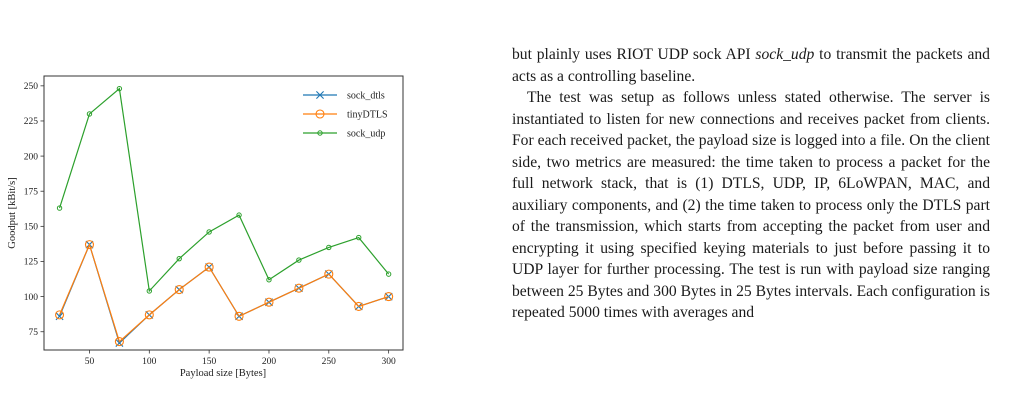 Image resolution: width=1020 pixels, height=402 pixels. I want to click on x-axis-label: Payload size [Bytes], so click(223, 373).